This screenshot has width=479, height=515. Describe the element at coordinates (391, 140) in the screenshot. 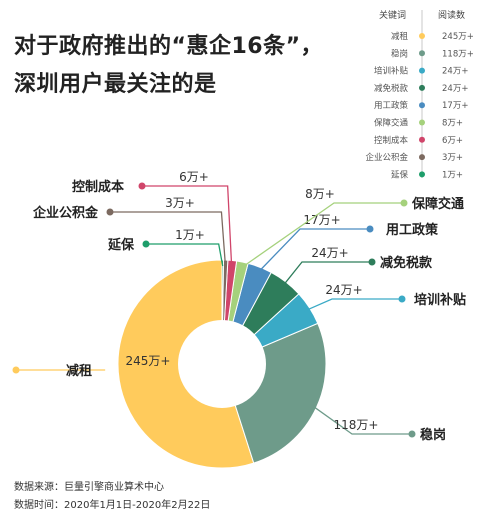

I see `legend-keyword-7: 控制成本` at that location.